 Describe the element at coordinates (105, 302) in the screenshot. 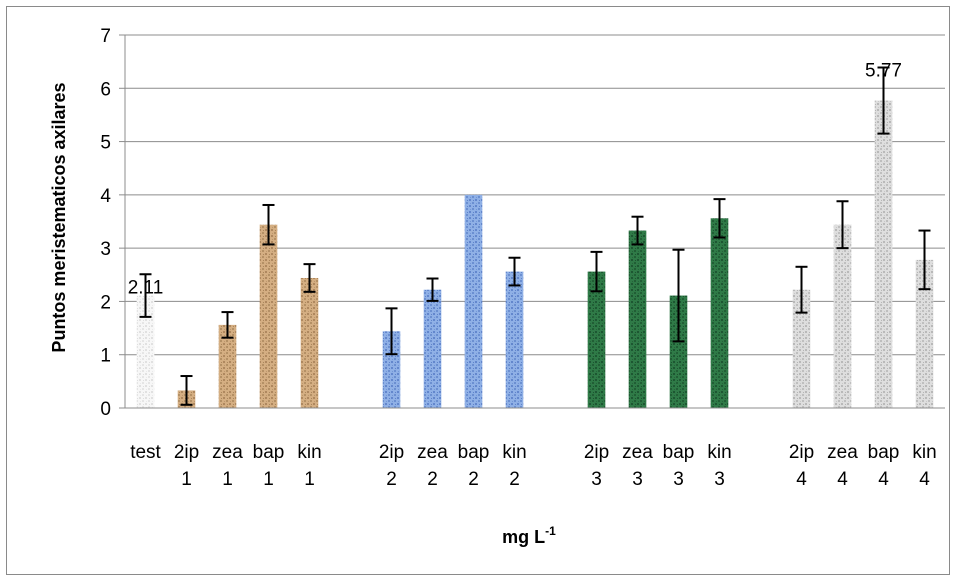

I see `y-tick-label: 2` at that location.